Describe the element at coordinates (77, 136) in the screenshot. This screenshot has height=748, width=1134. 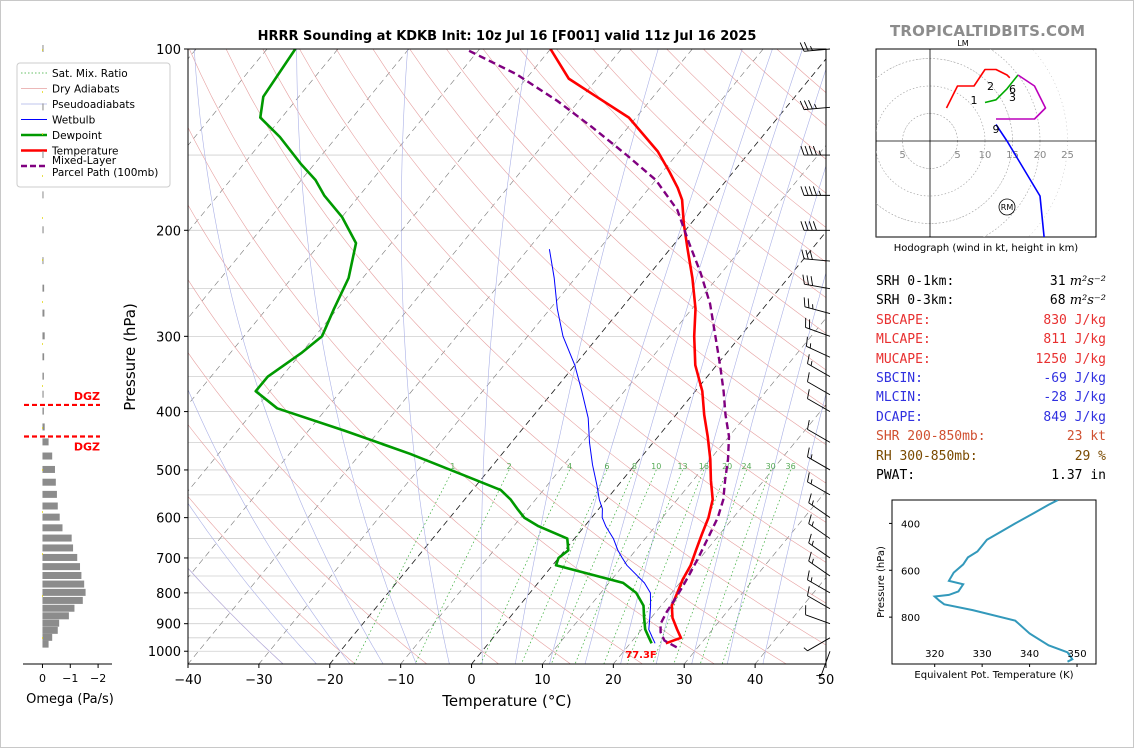
I see `legend-label-line: Dewpoint` at that location.